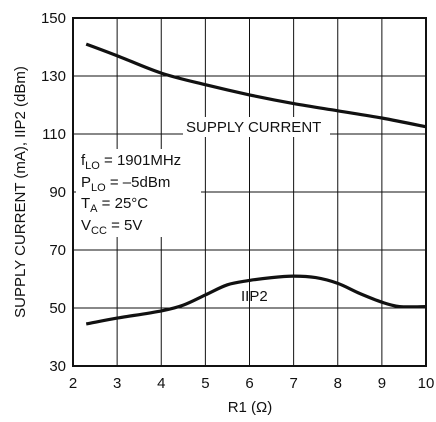 This screenshot has height=422, width=436. What do you see at coordinates (57, 250) in the screenshot?
I see `y-tick-label: 70` at bounding box center [57, 250].